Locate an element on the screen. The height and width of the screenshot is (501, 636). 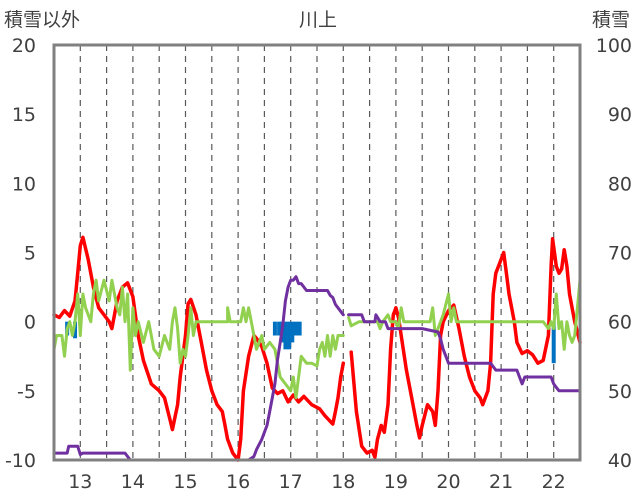
right-tick-label: 80 is located at coordinates (620, 184).